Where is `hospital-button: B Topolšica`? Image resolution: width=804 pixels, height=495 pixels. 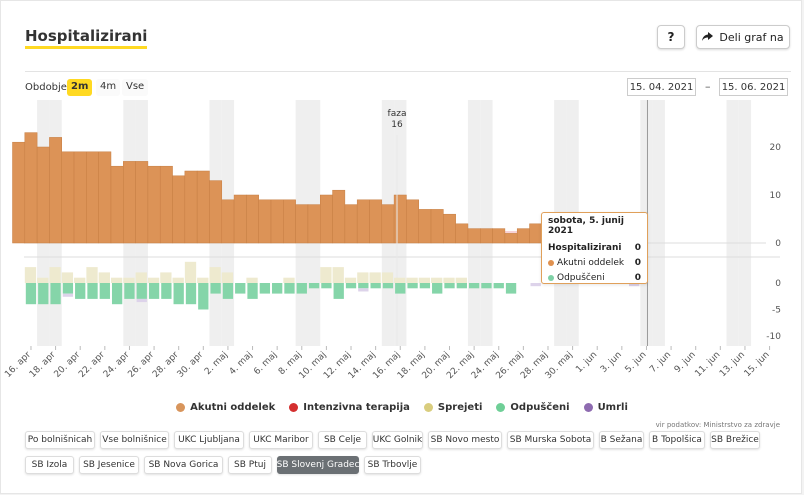
hospital-button: B Topolšica is located at coordinates (677, 440).